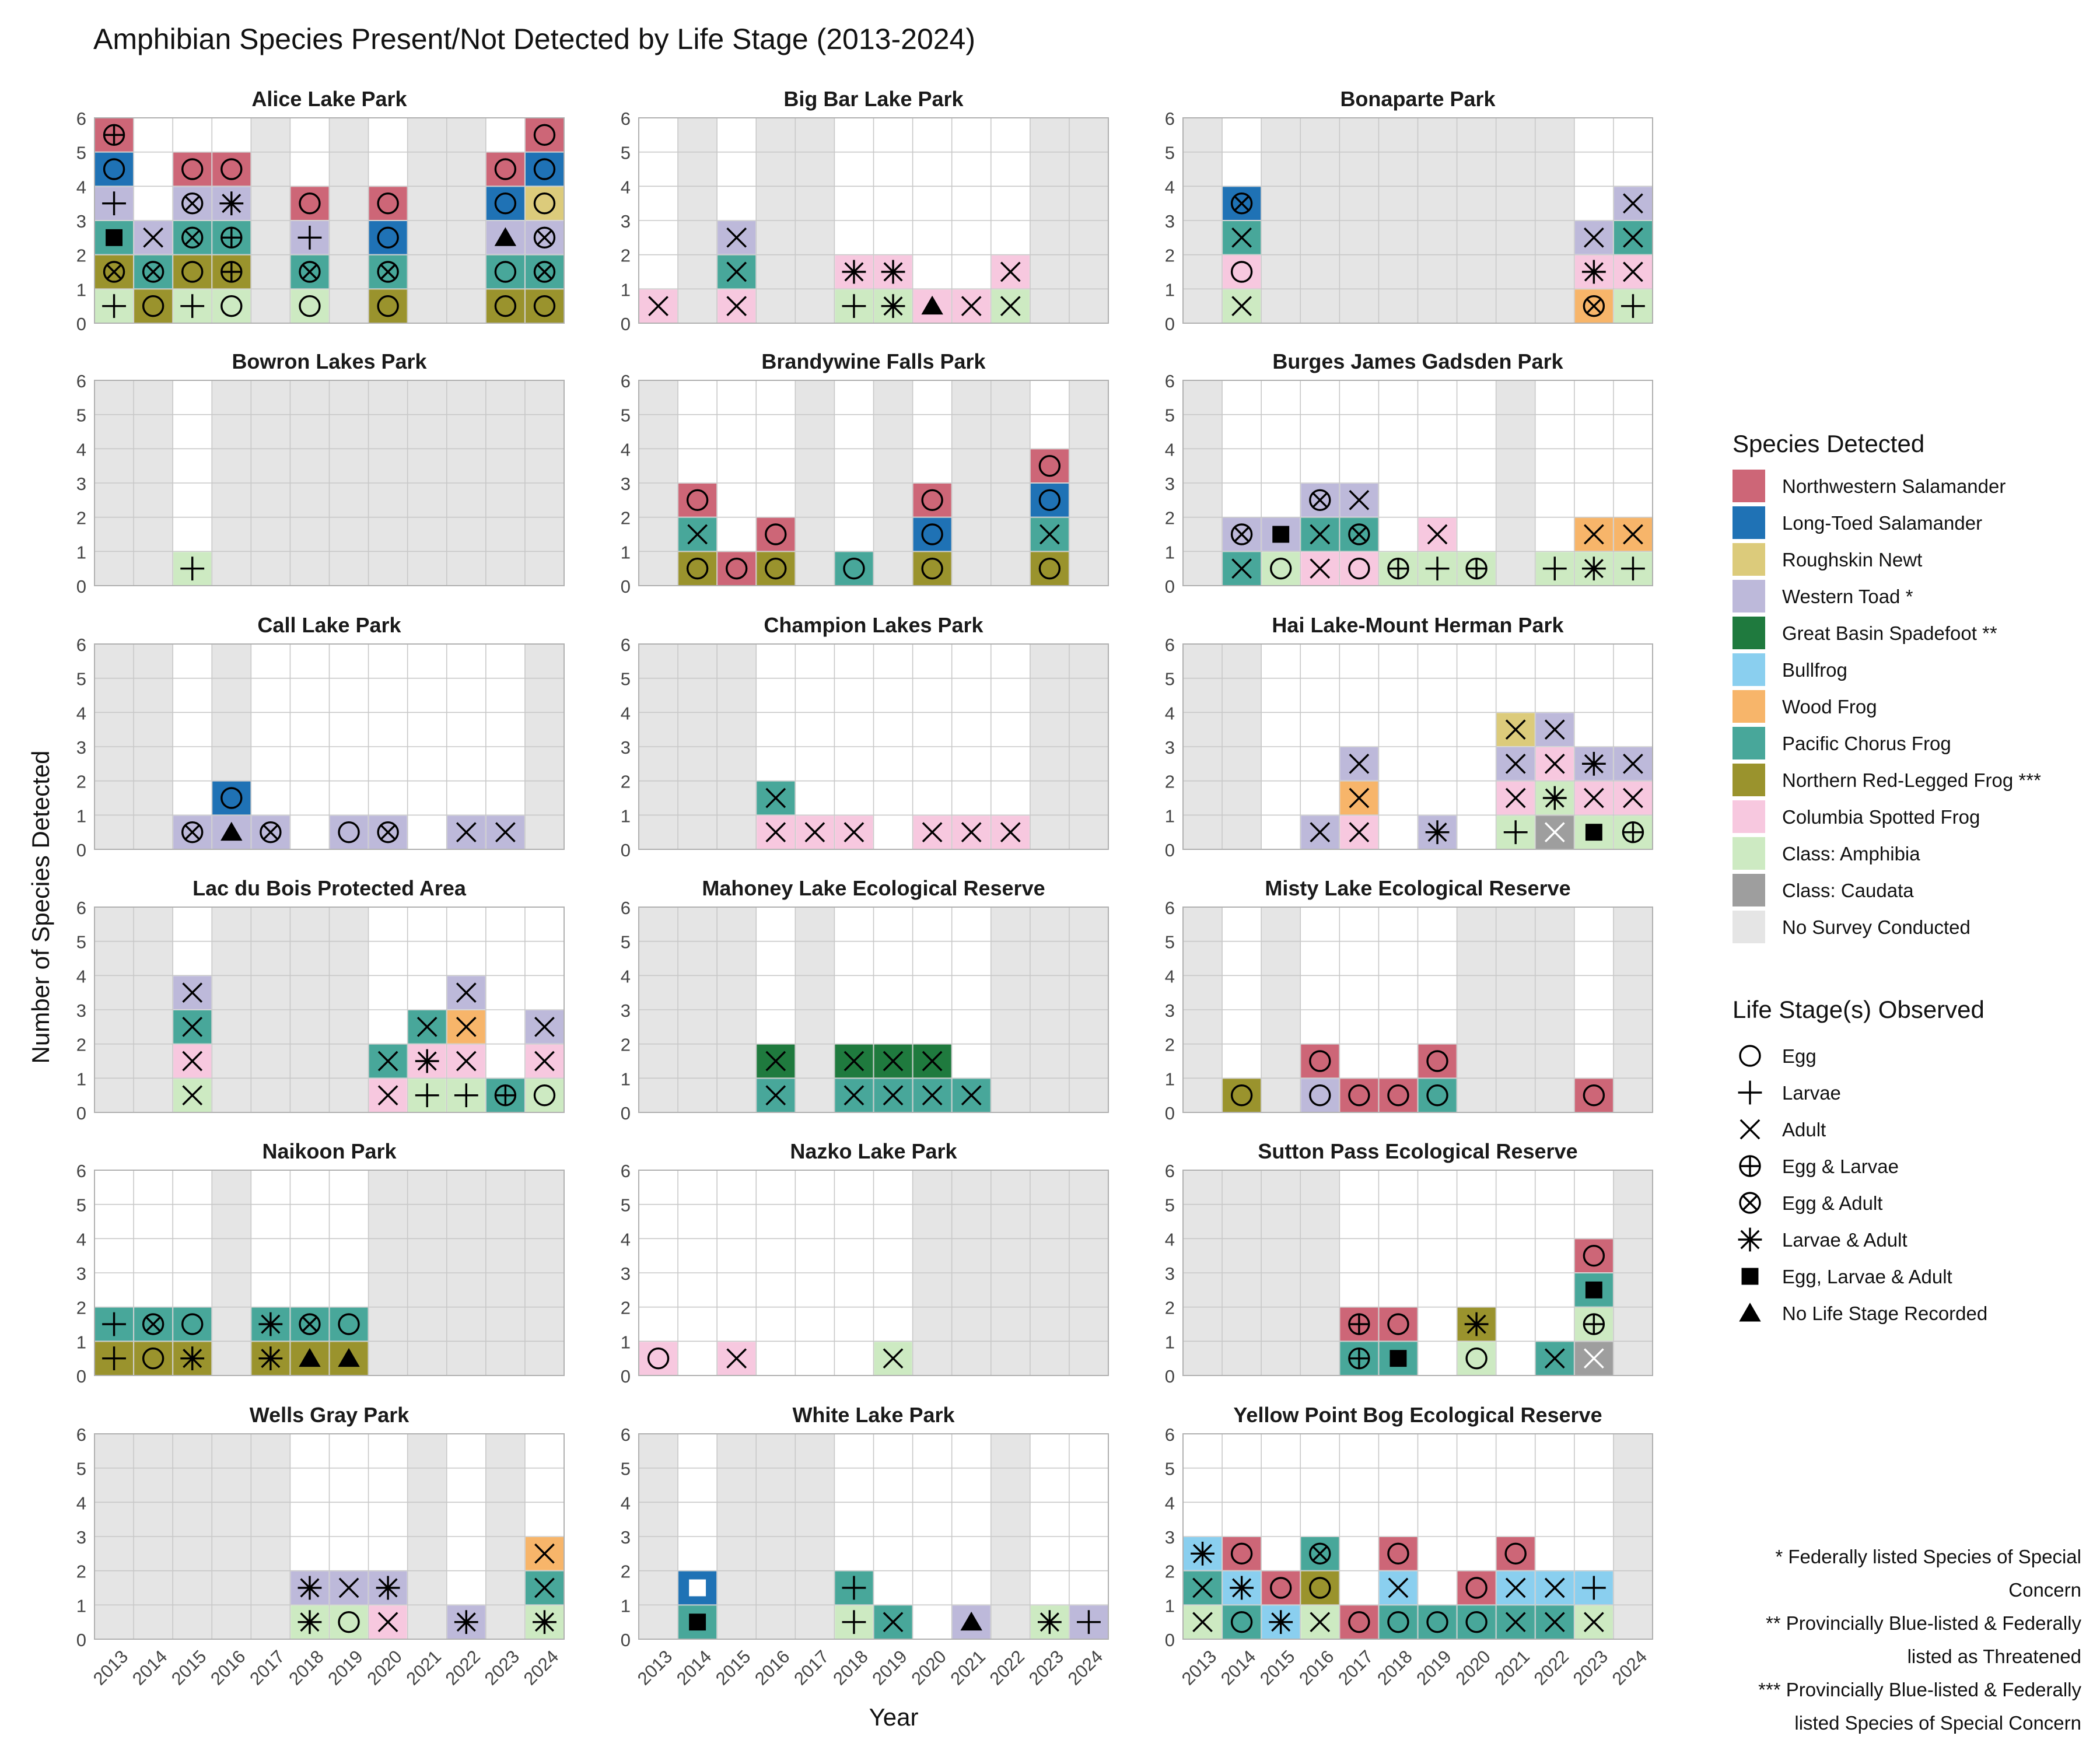 This screenshot has width=2100, height=1750. Describe the element at coordinates (1417, 888) in the screenshot. I see `panel-title: Misty Lake Ecological Reserve` at that location.